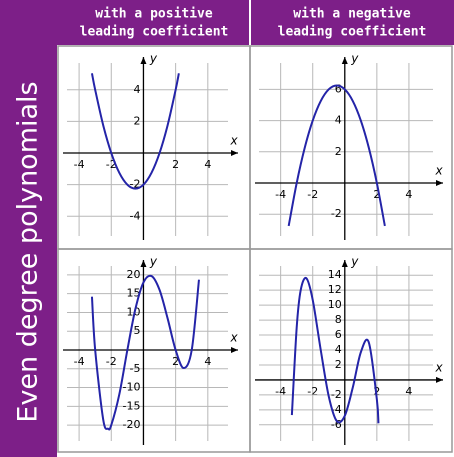 Image resolution: width=454 pixels, height=457 pixels. I want to click on y-tick-label: 8, so click(338, 319).